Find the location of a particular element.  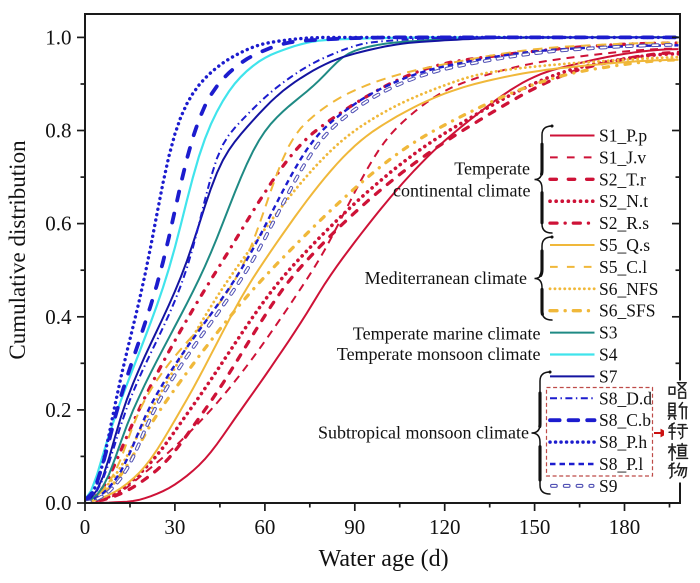

svg-text: S8_C.b is located at coordinates (625, 420).